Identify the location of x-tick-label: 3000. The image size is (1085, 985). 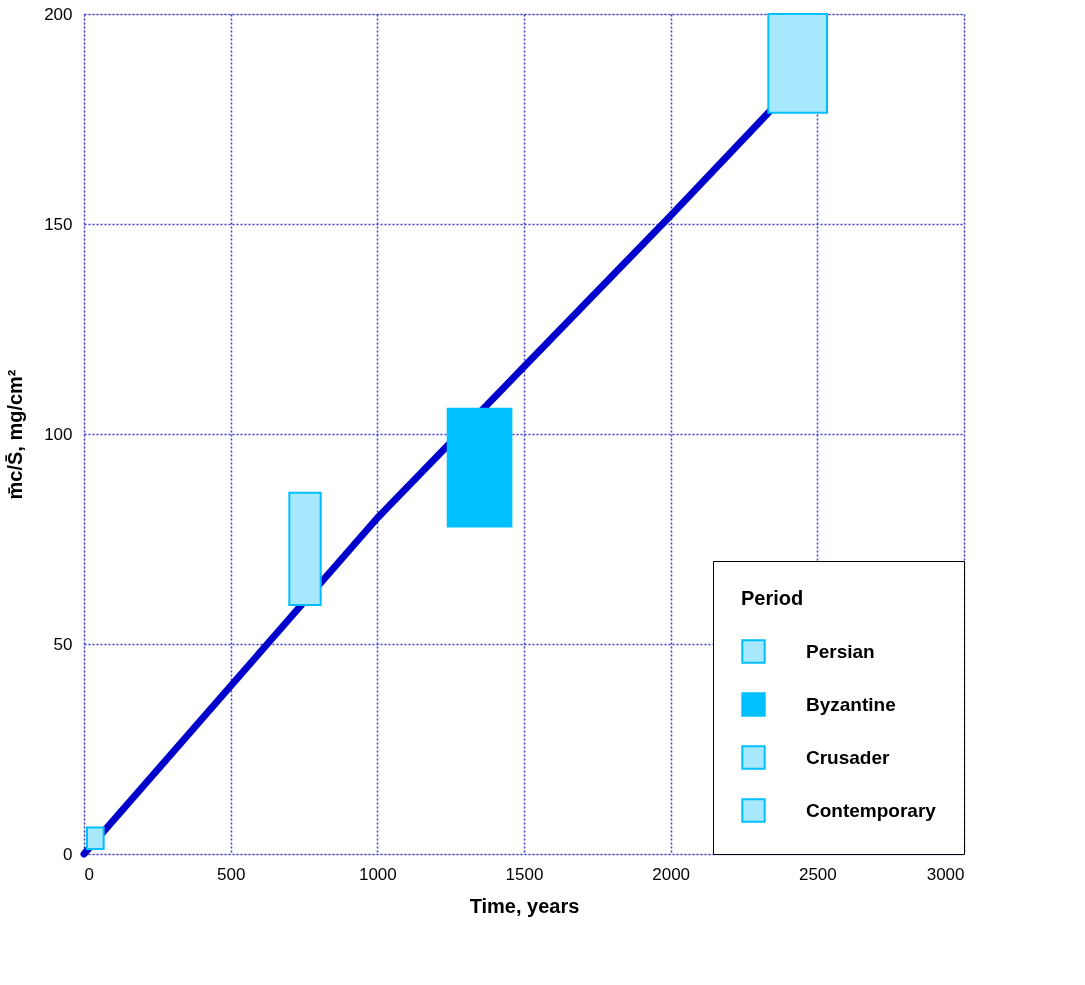
(945, 874).